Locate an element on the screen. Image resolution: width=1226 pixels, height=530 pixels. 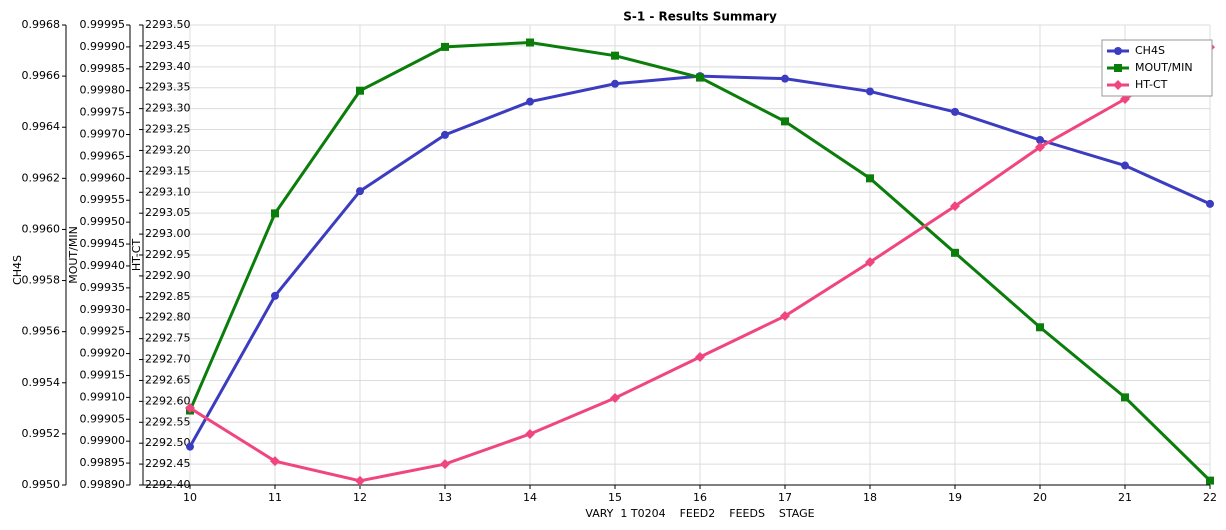
x-tick-label: 15 is located at coordinates (615, 497).